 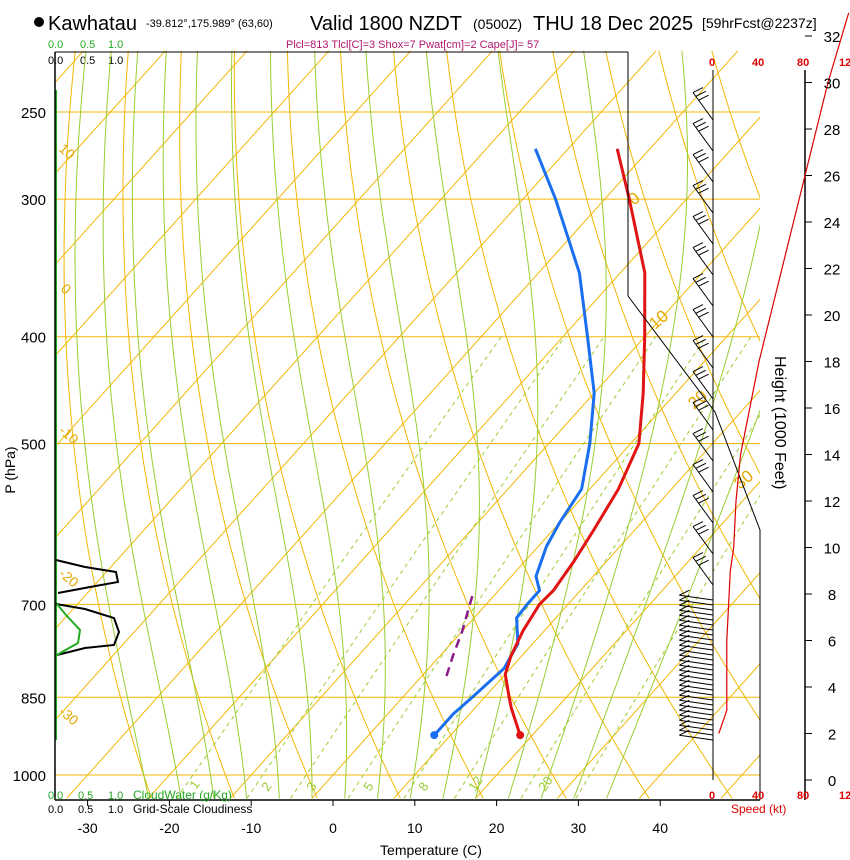 What do you see at coordinates (209, 24) in the screenshot?
I see `station-coords: -39.812°,175.989° (63,60)` at bounding box center [209, 24].